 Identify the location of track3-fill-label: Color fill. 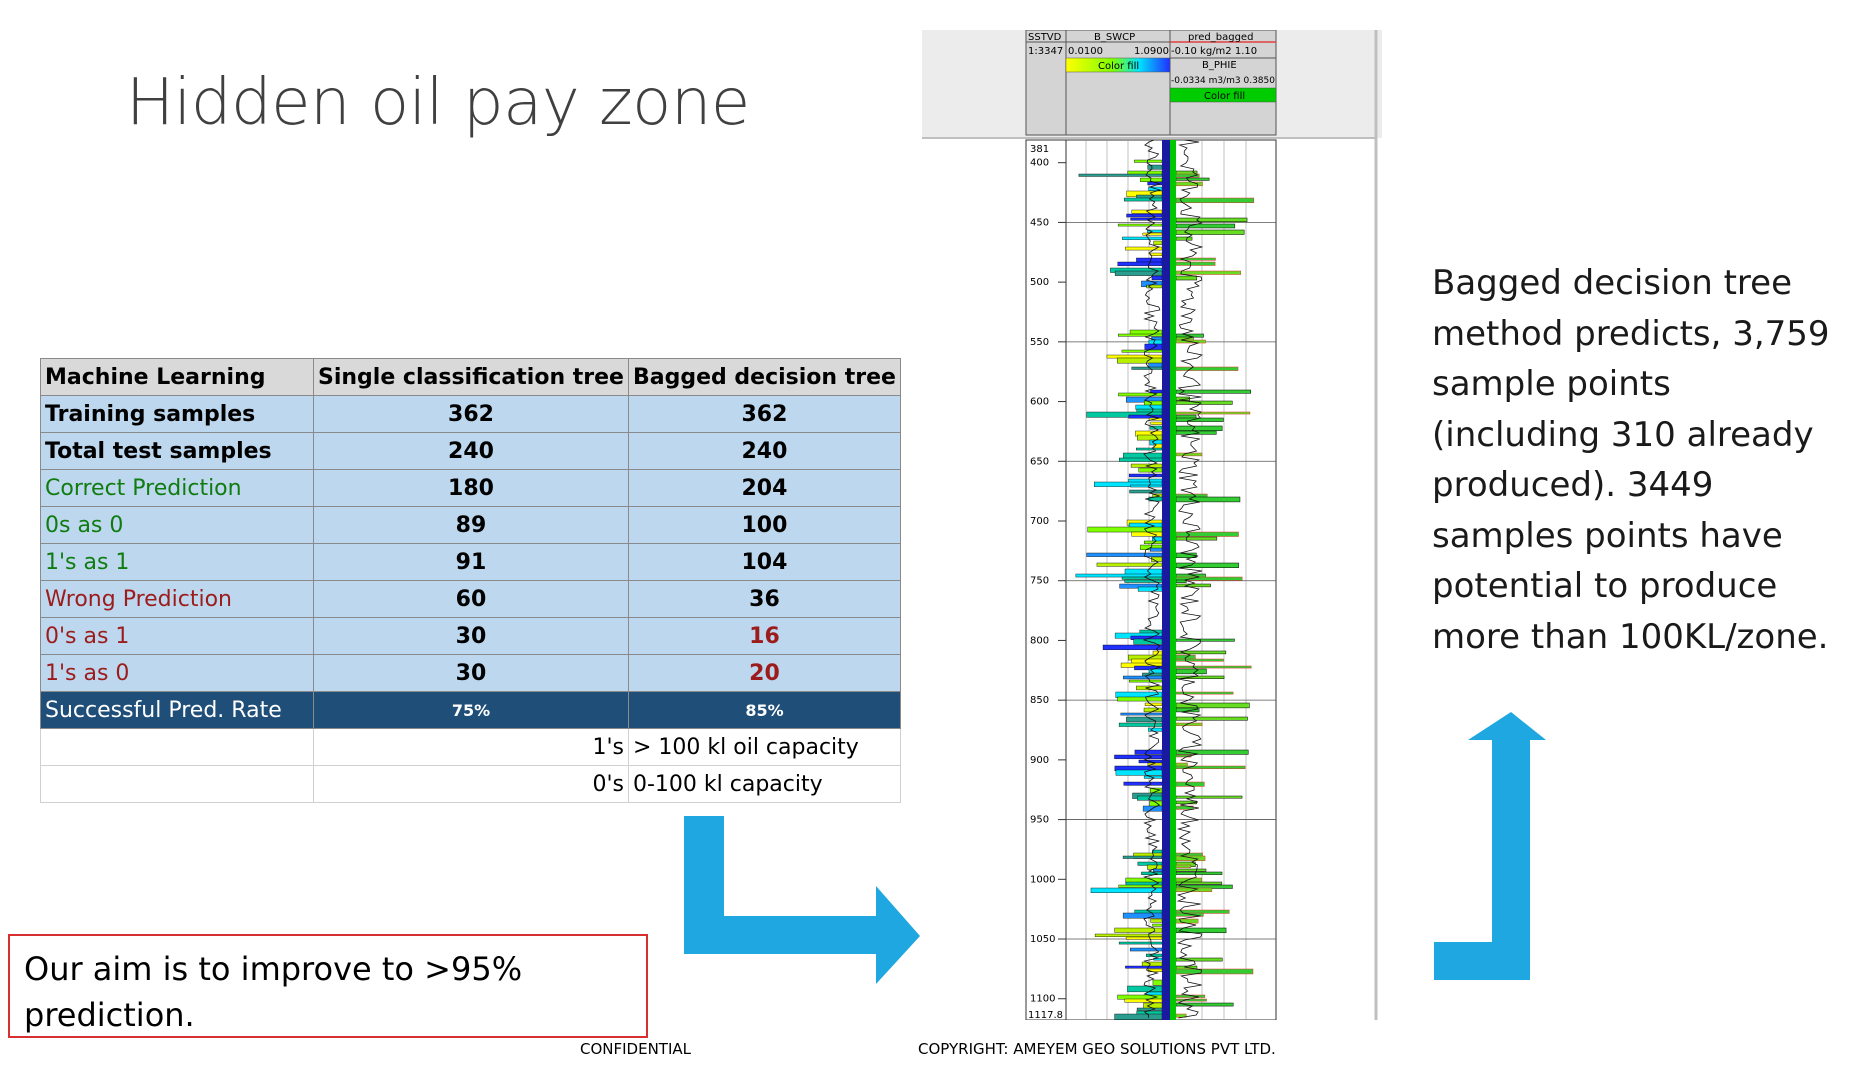
(1224, 96).